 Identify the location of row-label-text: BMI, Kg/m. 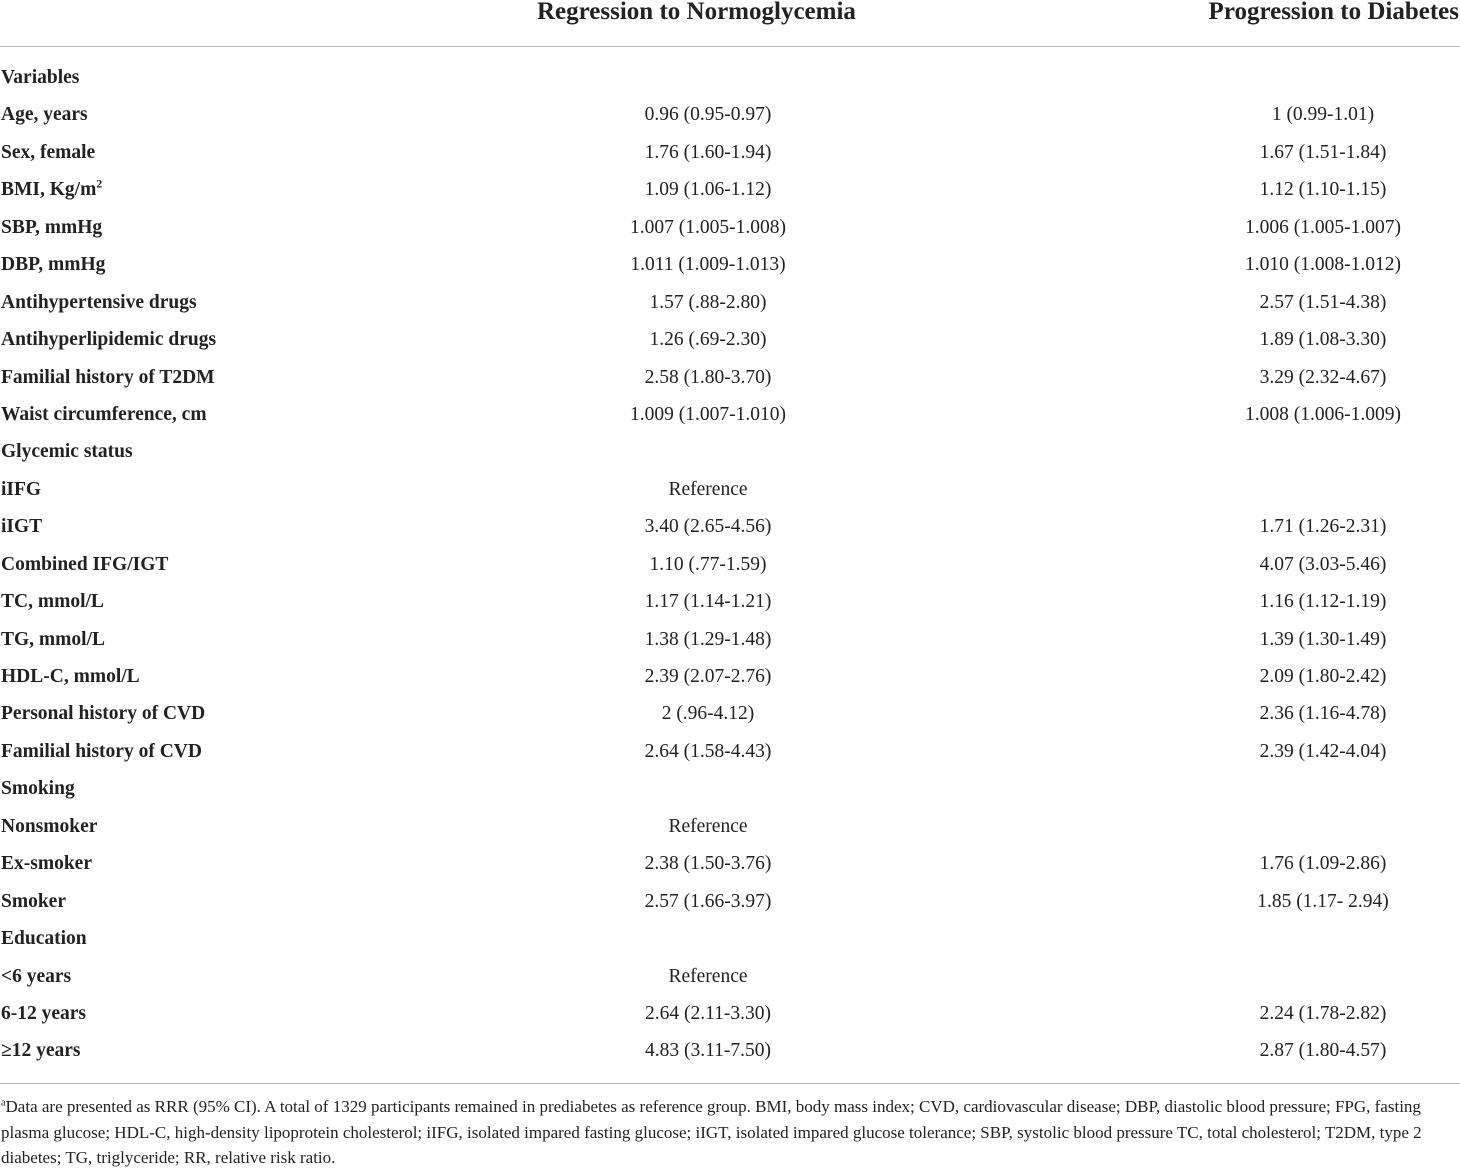
(49, 190).